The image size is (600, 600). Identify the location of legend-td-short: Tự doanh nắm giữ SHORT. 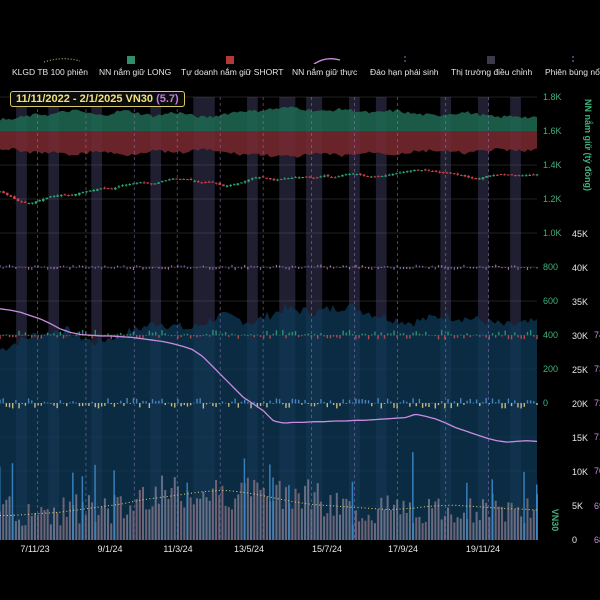
(232, 66).